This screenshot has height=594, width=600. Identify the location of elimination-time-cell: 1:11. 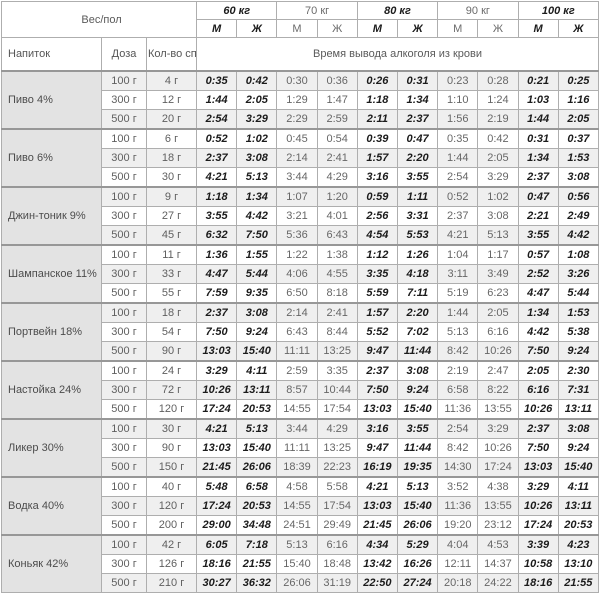
(417, 196).